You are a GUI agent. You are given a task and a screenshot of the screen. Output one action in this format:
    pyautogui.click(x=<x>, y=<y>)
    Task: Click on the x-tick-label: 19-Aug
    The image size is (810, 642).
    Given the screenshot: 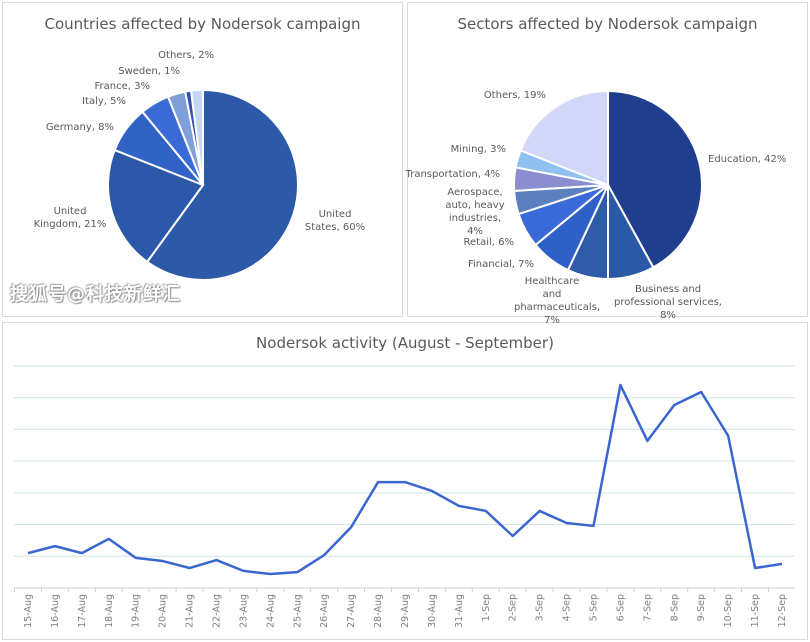 What is the action you would take?
    pyautogui.click(x=136, y=611)
    